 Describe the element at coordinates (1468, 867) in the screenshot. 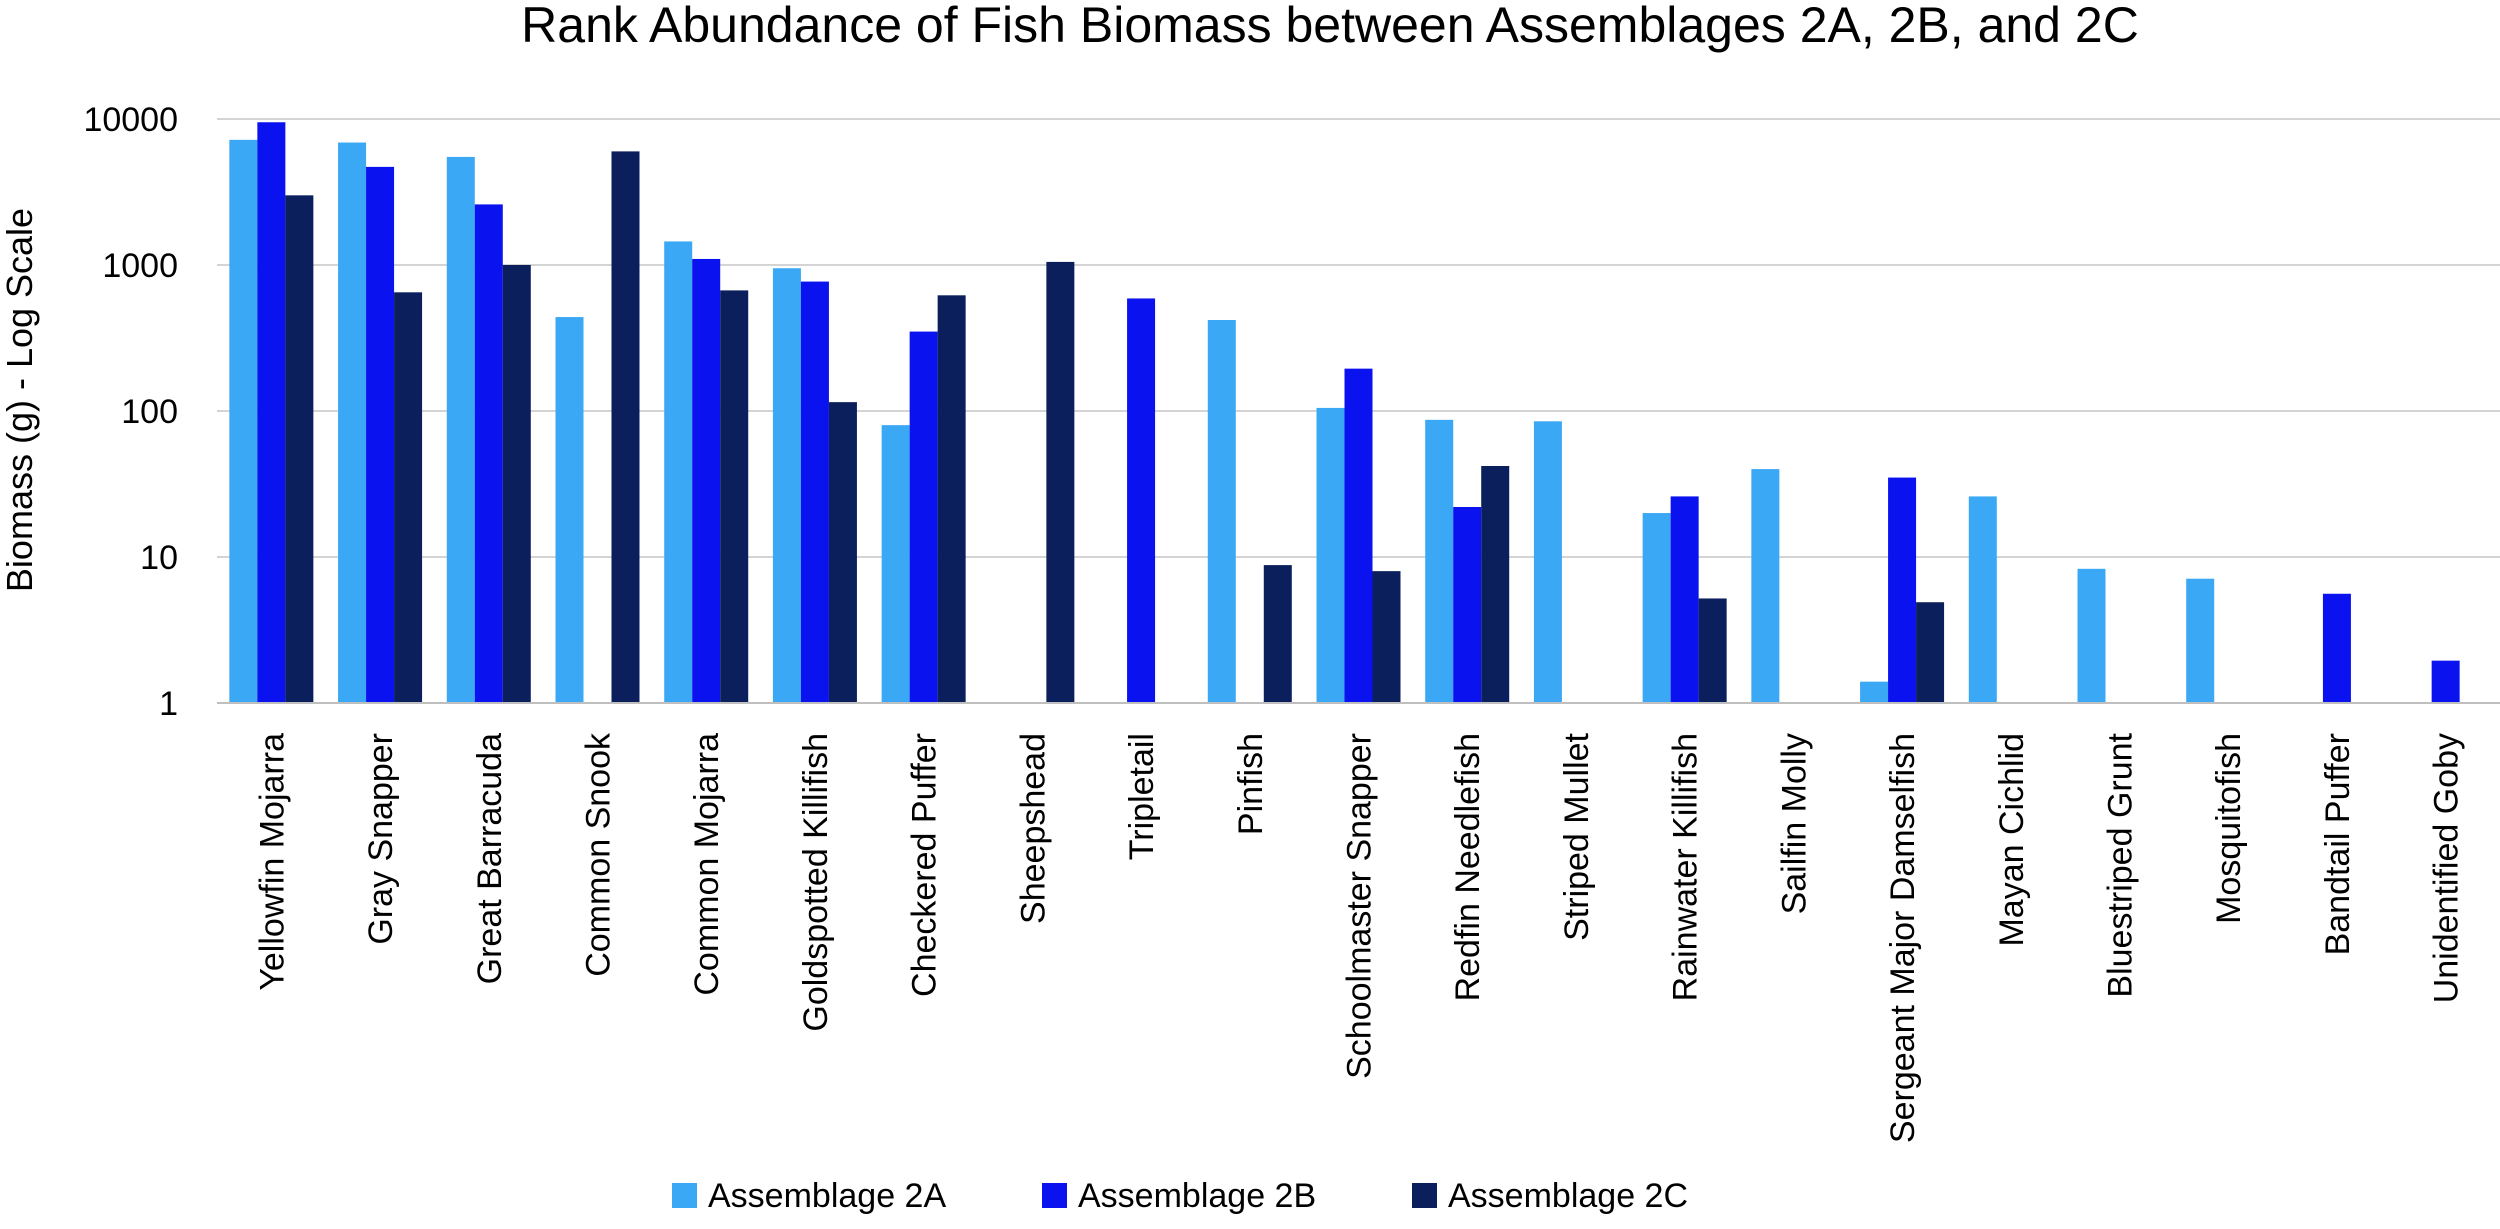

I see `x-tick-label: Redfin Needlefish` at that location.